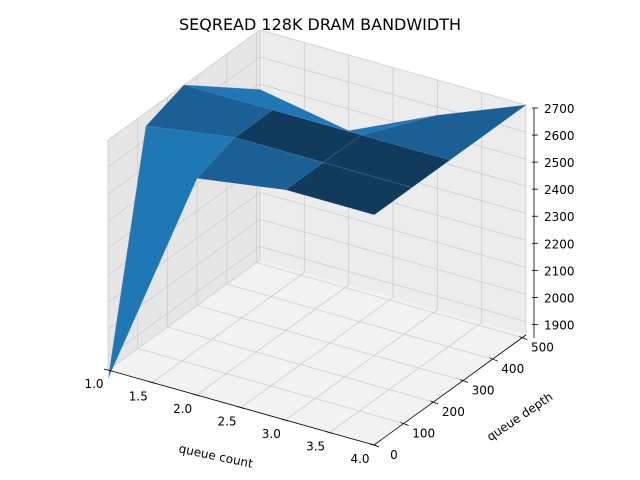 This screenshot has height=480, width=640. What do you see at coordinates (394, 455) in the screenshot?
I see `y-tick-label: 0` at bounding box center [394, 455].